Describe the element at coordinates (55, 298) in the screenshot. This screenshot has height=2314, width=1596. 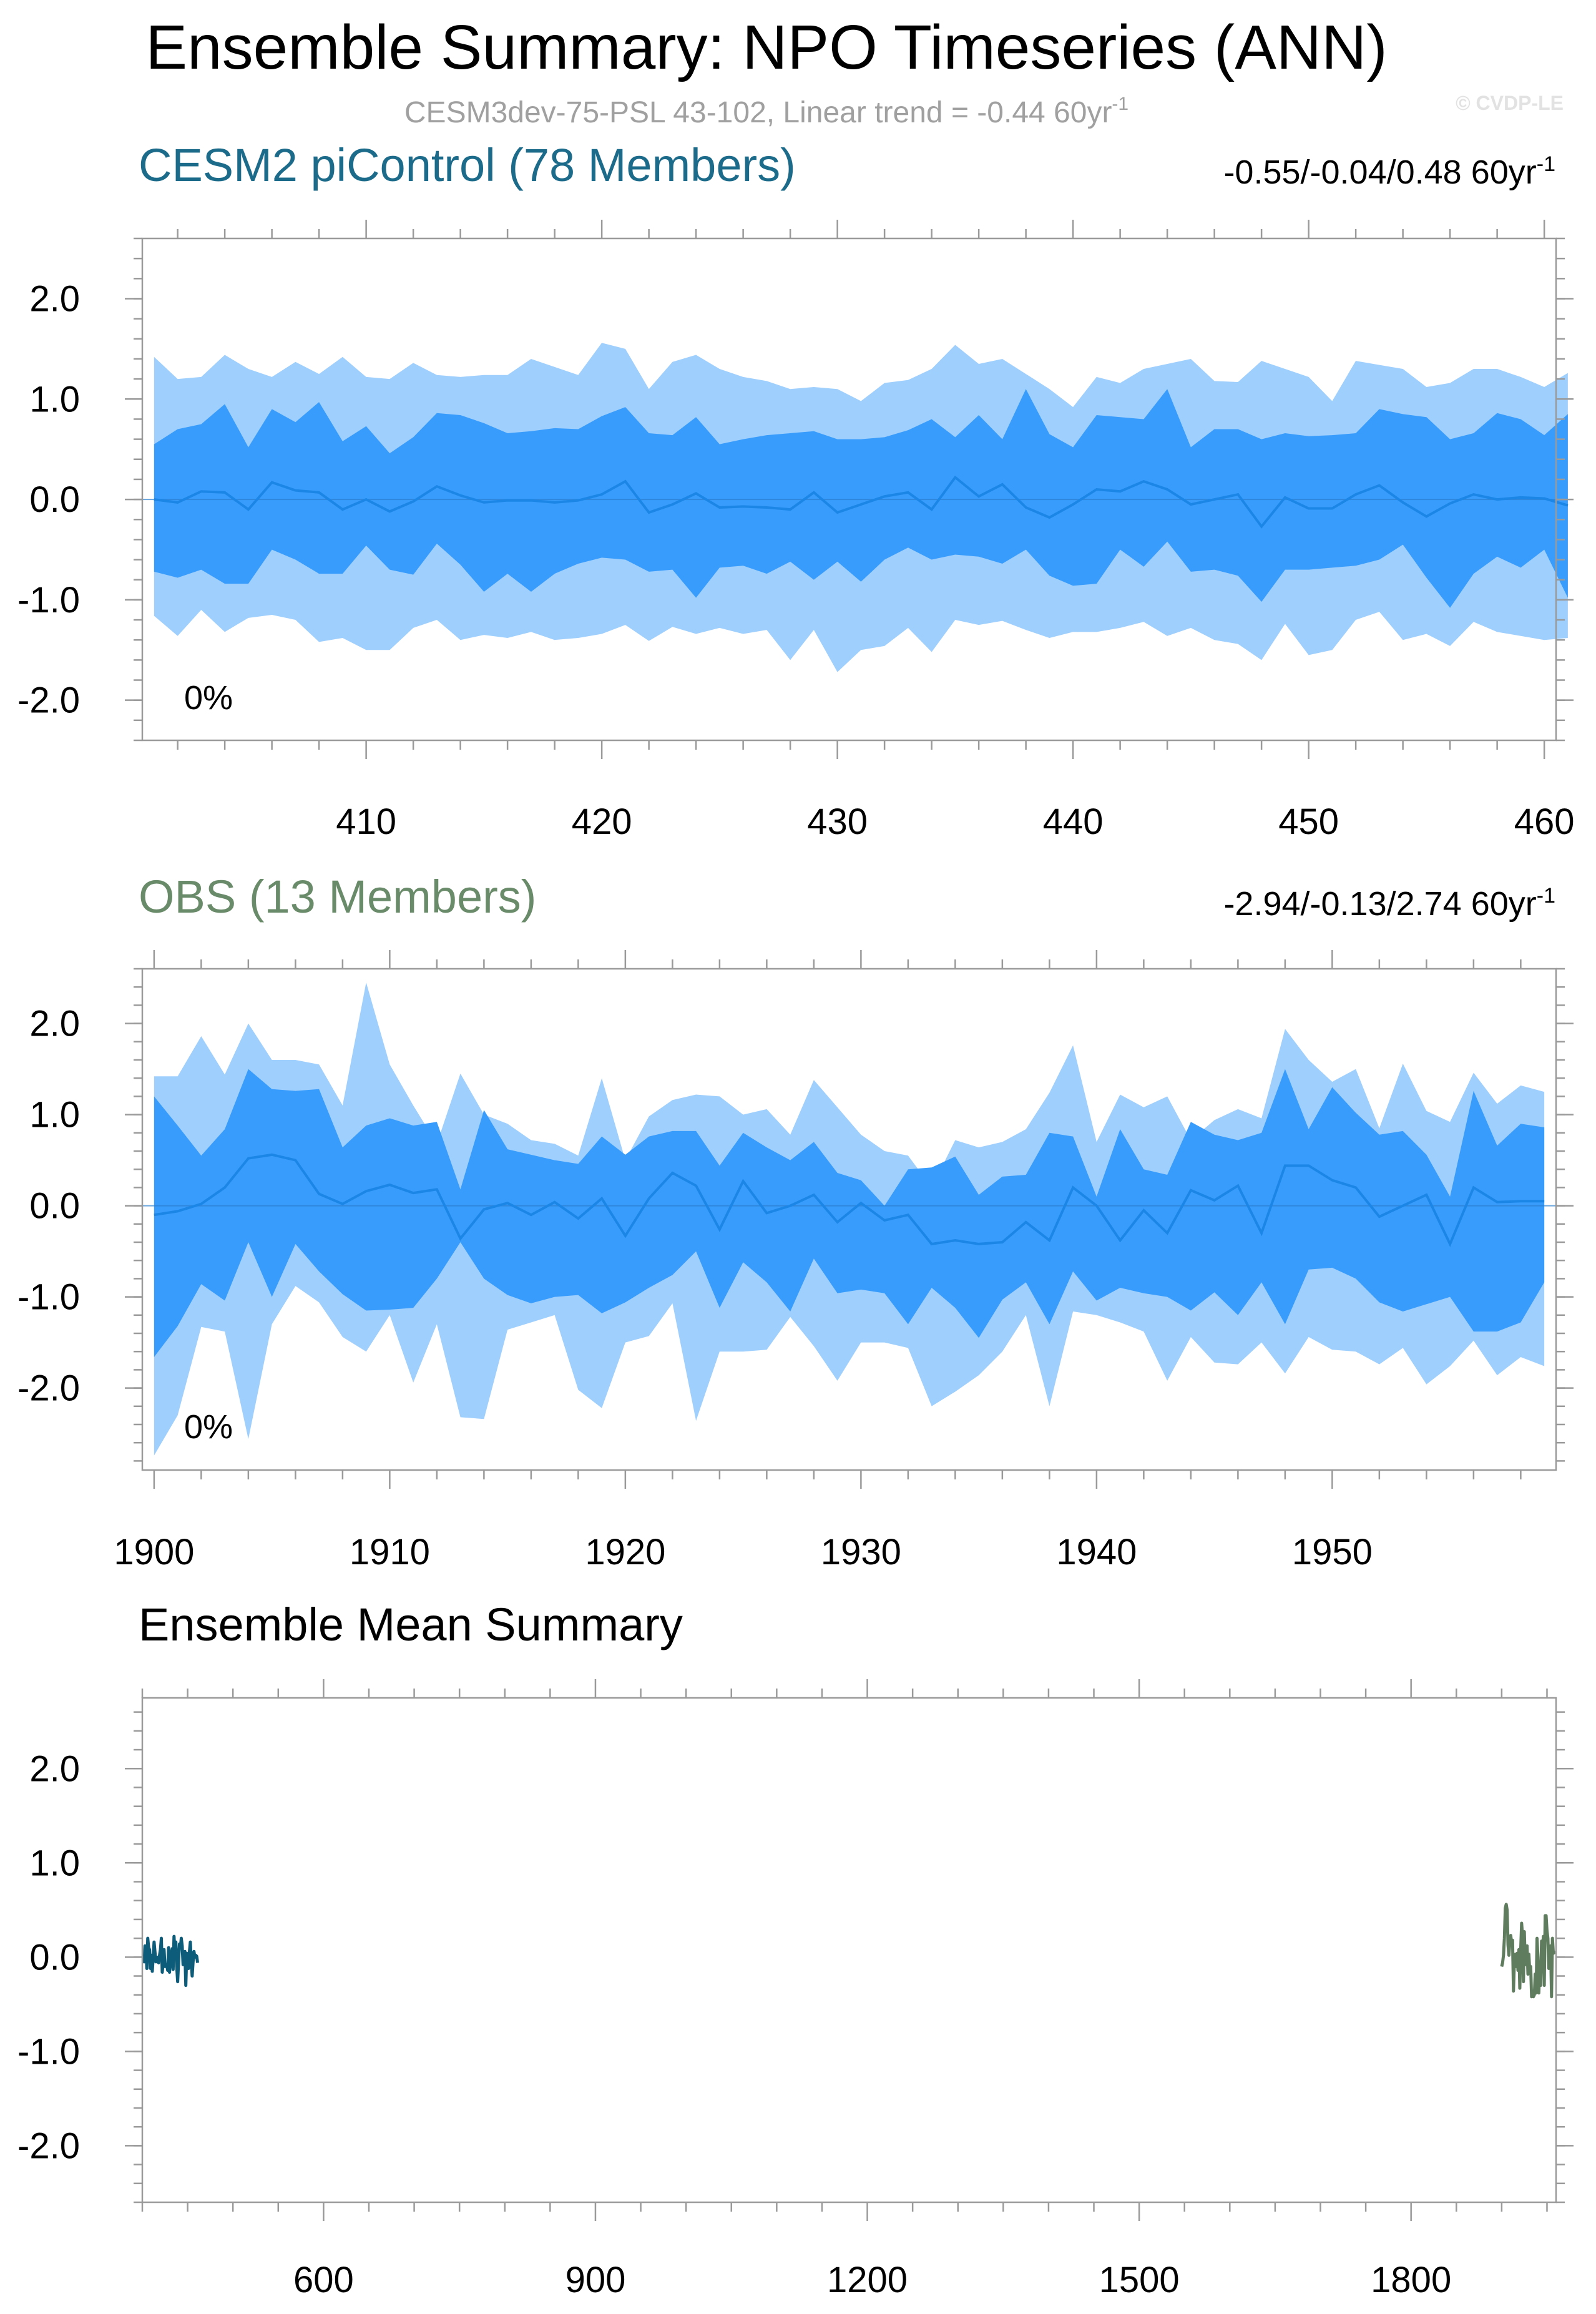
I see `model-y-tick-label: 2.0` at that location.